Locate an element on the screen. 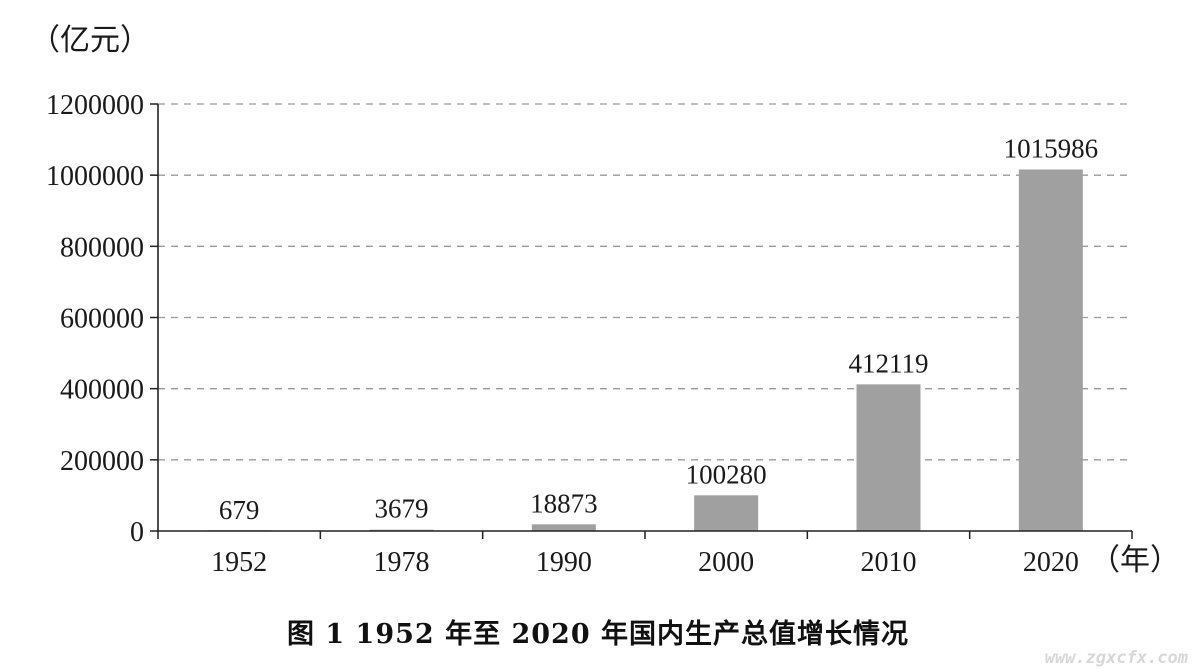  data-label-2000: 100280 is located at coordinates (726, 474).